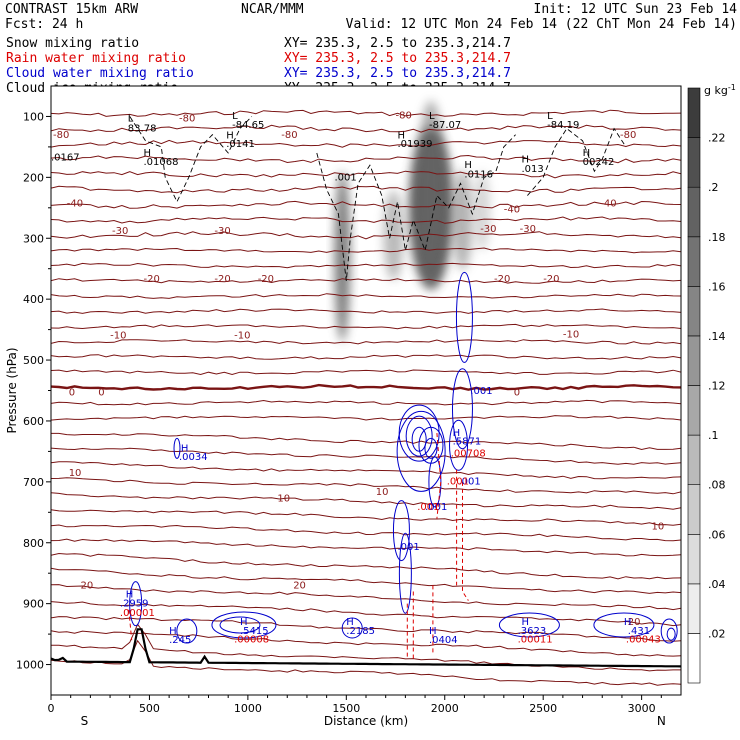  I want to click on field-cloudwater-xy: XY= 235.3, 2.5 to 235.3,214.7, so click(397, 73).